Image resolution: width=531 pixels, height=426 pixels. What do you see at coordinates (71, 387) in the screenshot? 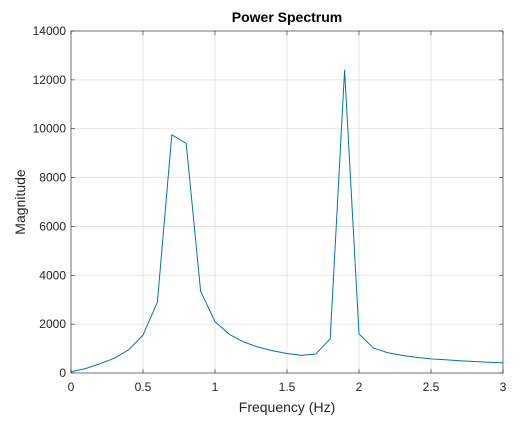
I see `x-tick-label: 0` at bounding box center [71, 387].